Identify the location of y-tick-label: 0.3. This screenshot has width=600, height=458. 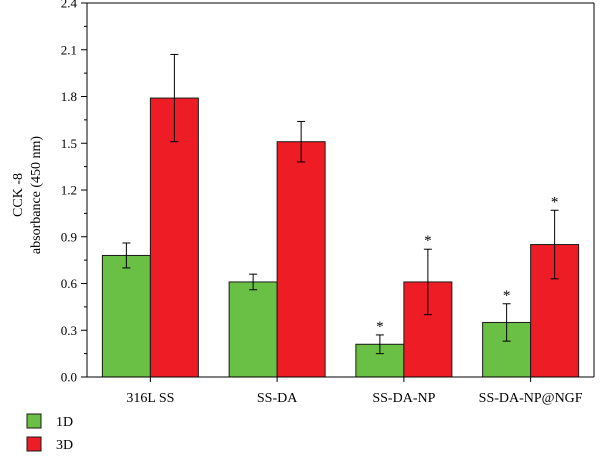
(69, 330).